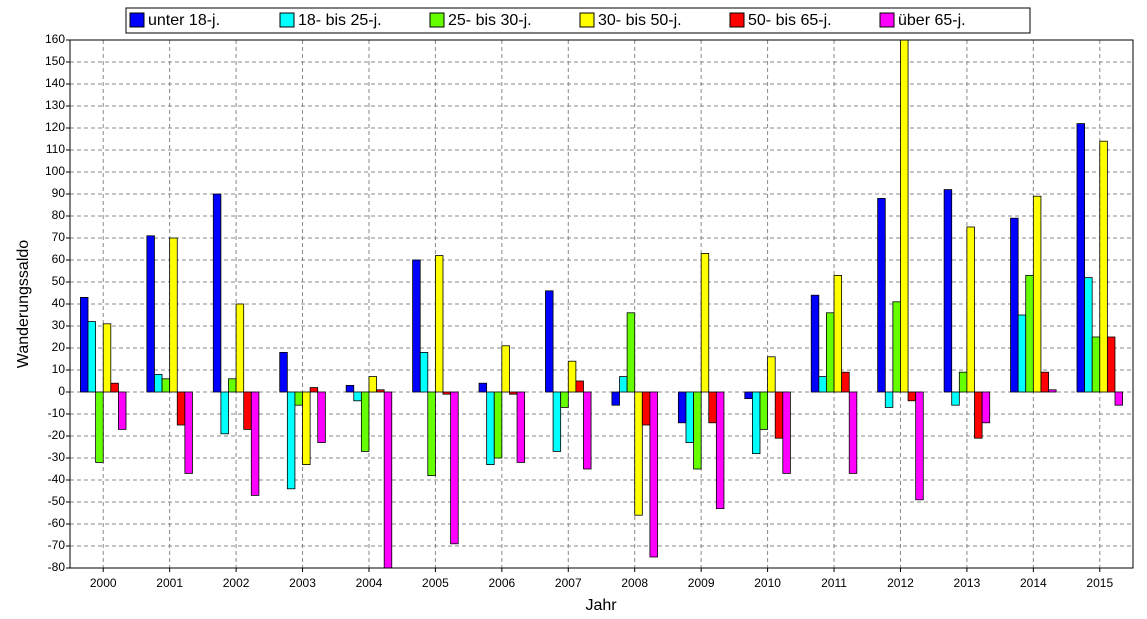 Image resolution: width=1147 pixels, height=619 pixels. Describe the element at coordinates (59, 347) in the screenshot. I see `y-tick-label: 20` at that location.